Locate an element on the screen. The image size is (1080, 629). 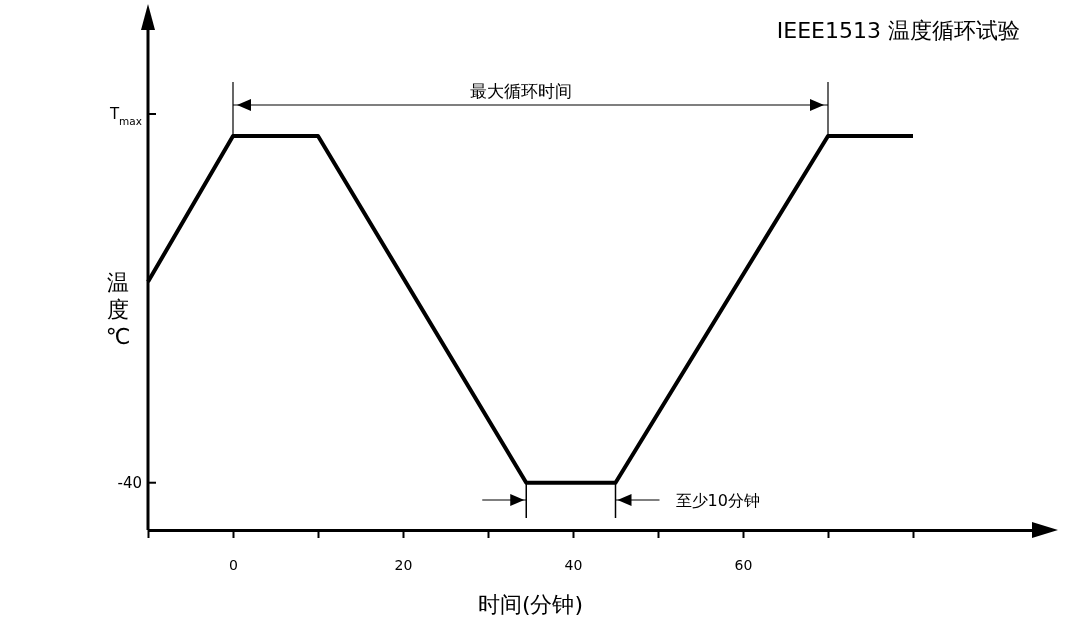
x-tick-label: 60 is located at coordinates (743, 564).